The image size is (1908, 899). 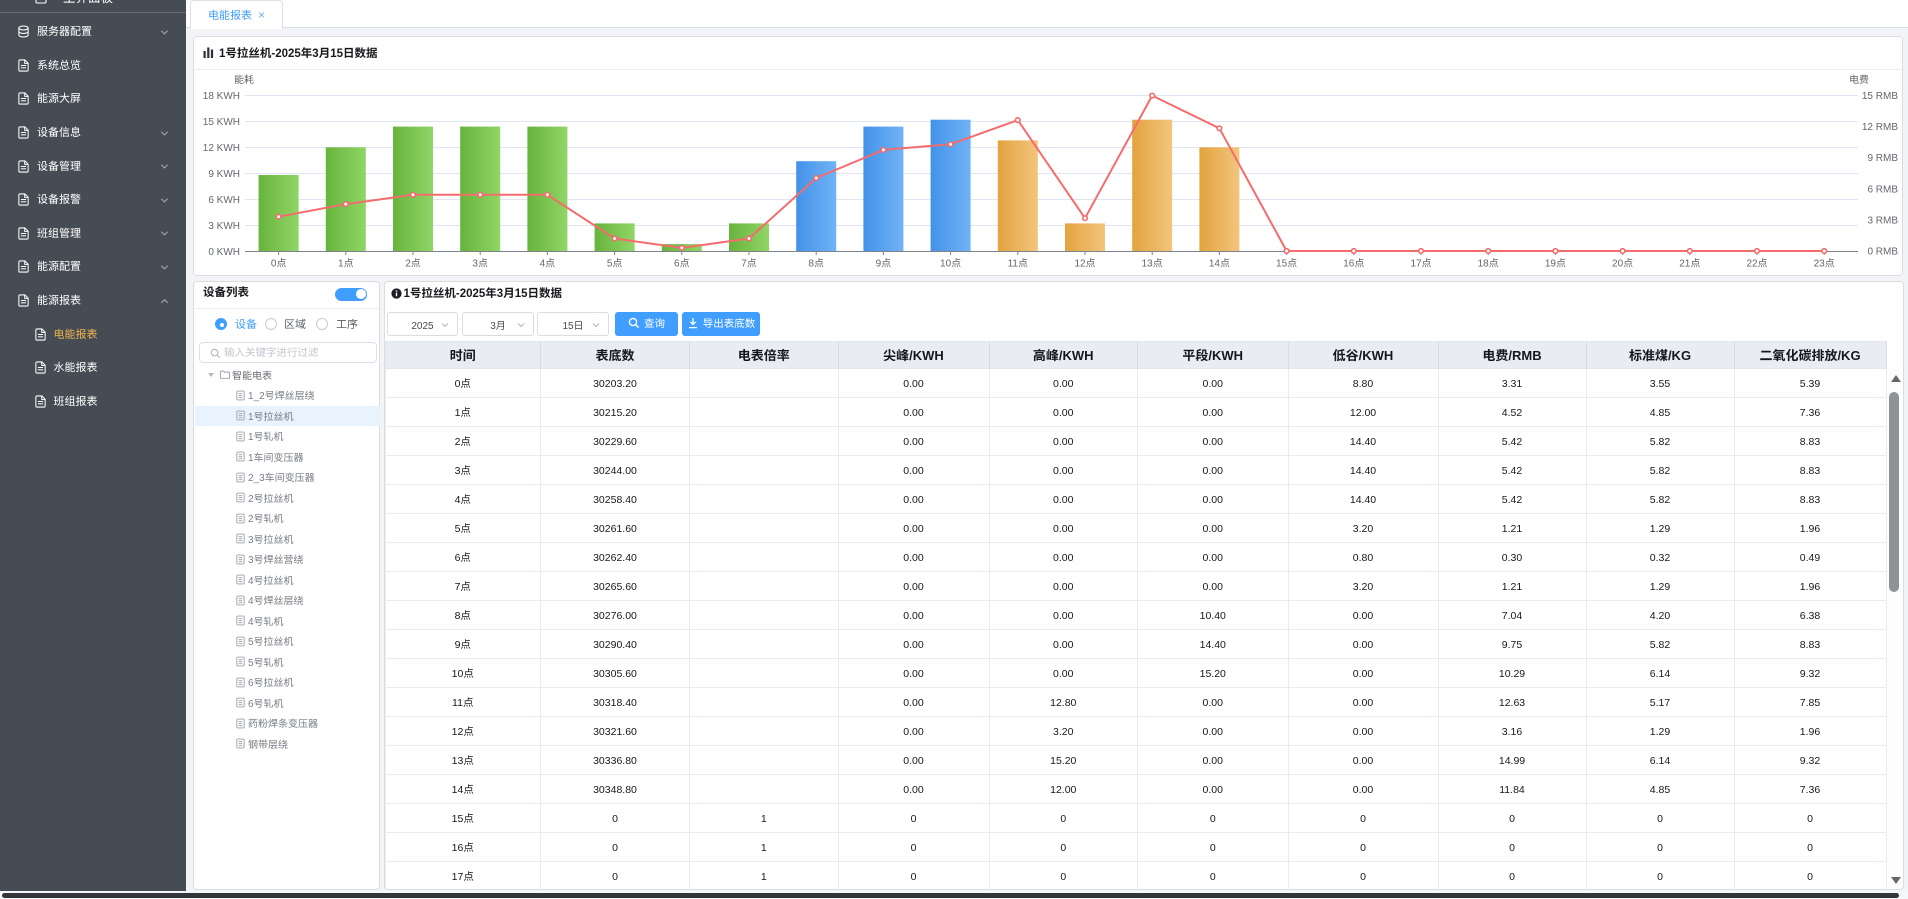 What do you see at coordinates (1880, 125) in the screenshot?
I see `svg-text: 12 RMB` at bounding box center [1880, 125].